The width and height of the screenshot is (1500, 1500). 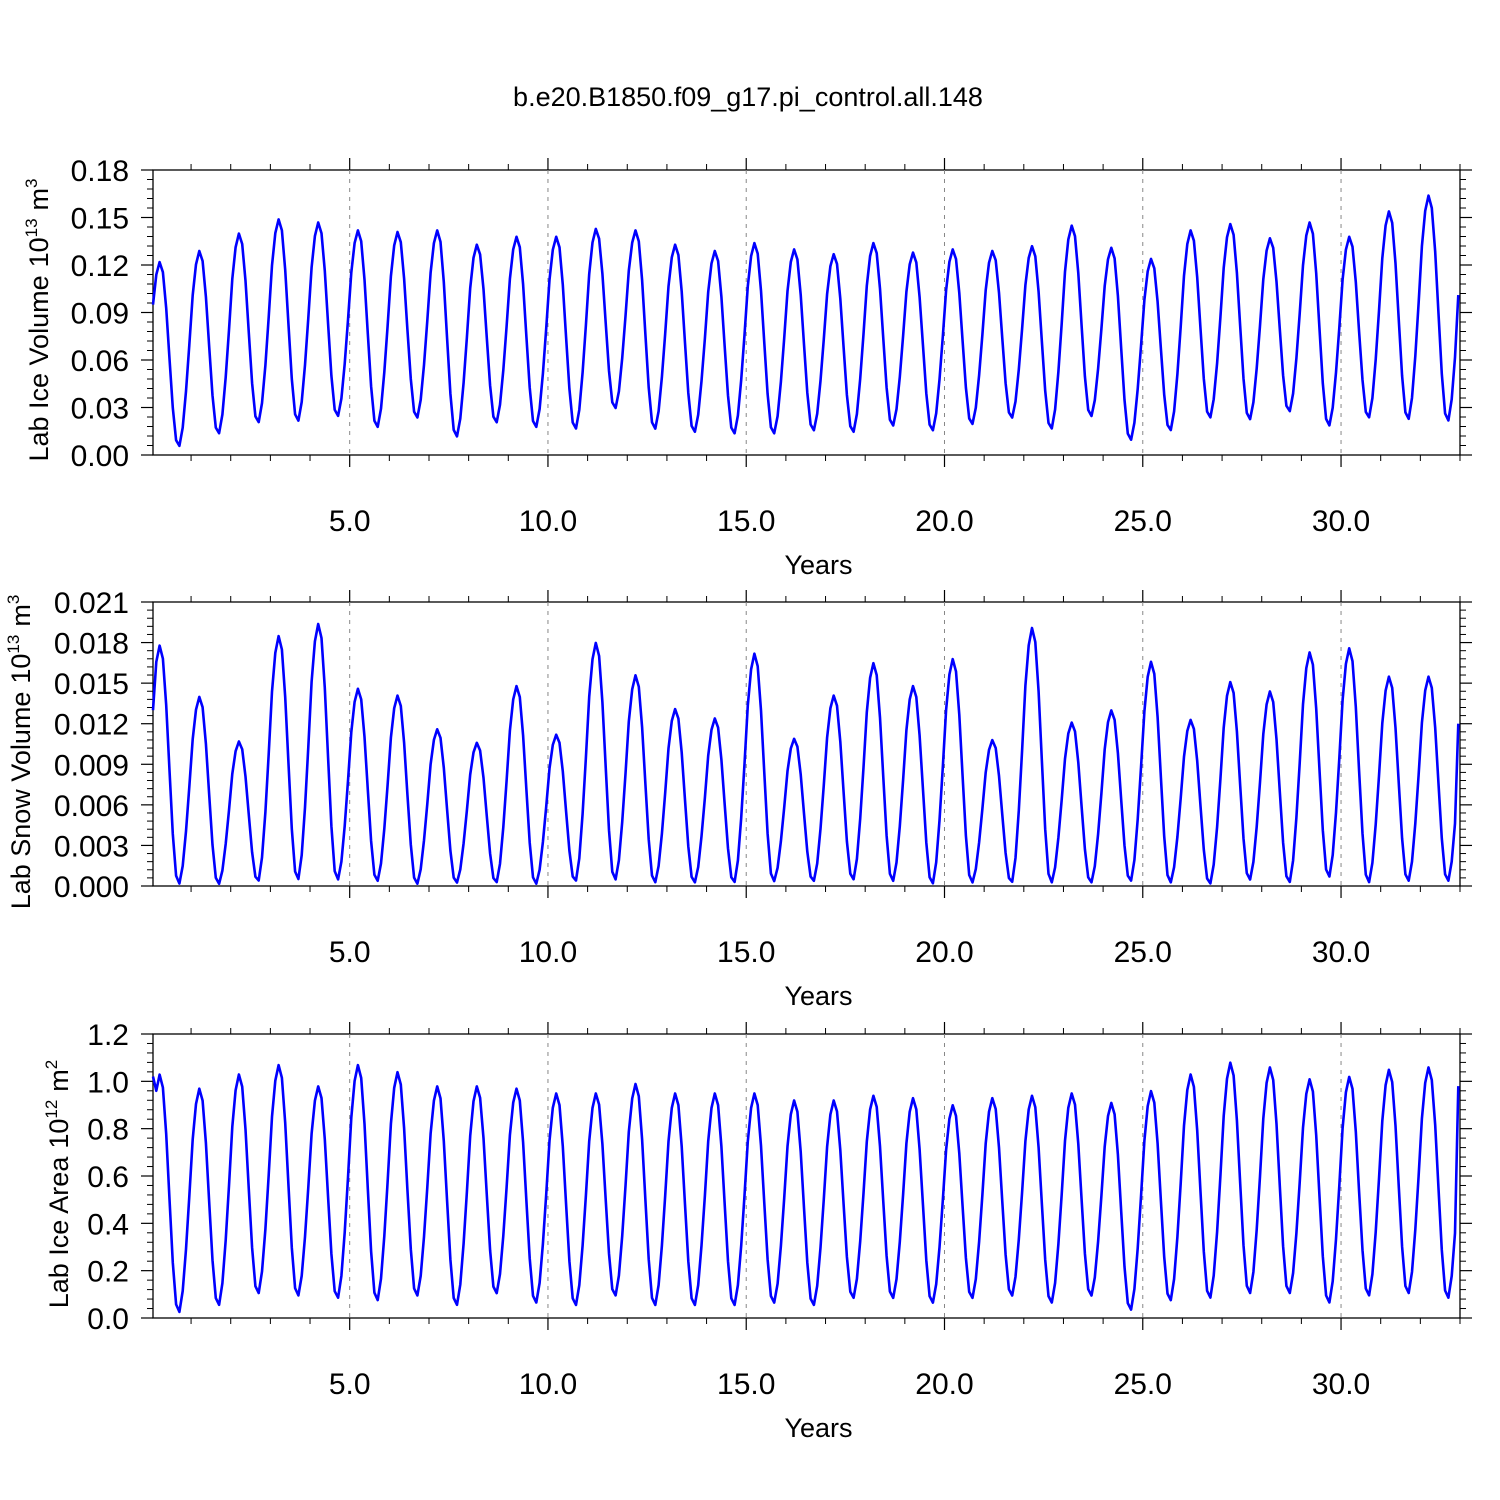 What do you see at coordinates (100, 266) in the screenshot?
I see `y-tick-label: 0.12` at bounding box center [100, 266].